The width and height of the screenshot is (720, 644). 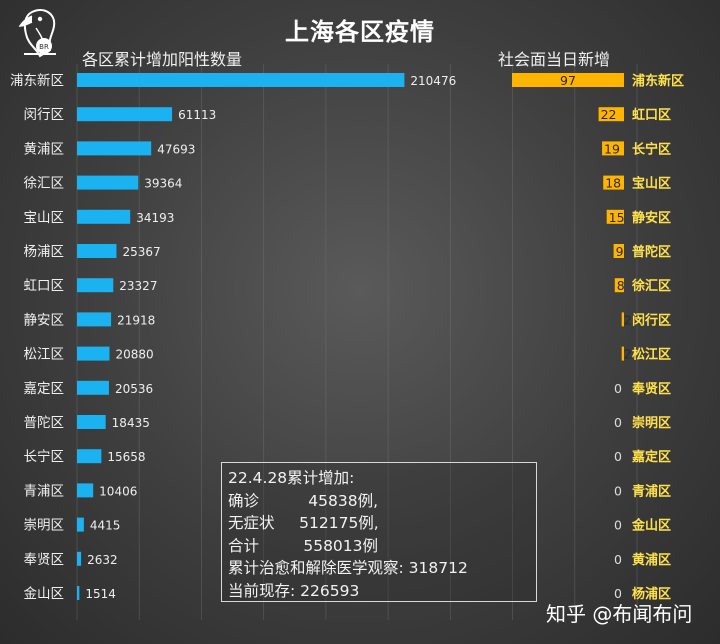 I want to click on right-chart-subtitle: 社会面当日新增, so click(x=554, y=59).